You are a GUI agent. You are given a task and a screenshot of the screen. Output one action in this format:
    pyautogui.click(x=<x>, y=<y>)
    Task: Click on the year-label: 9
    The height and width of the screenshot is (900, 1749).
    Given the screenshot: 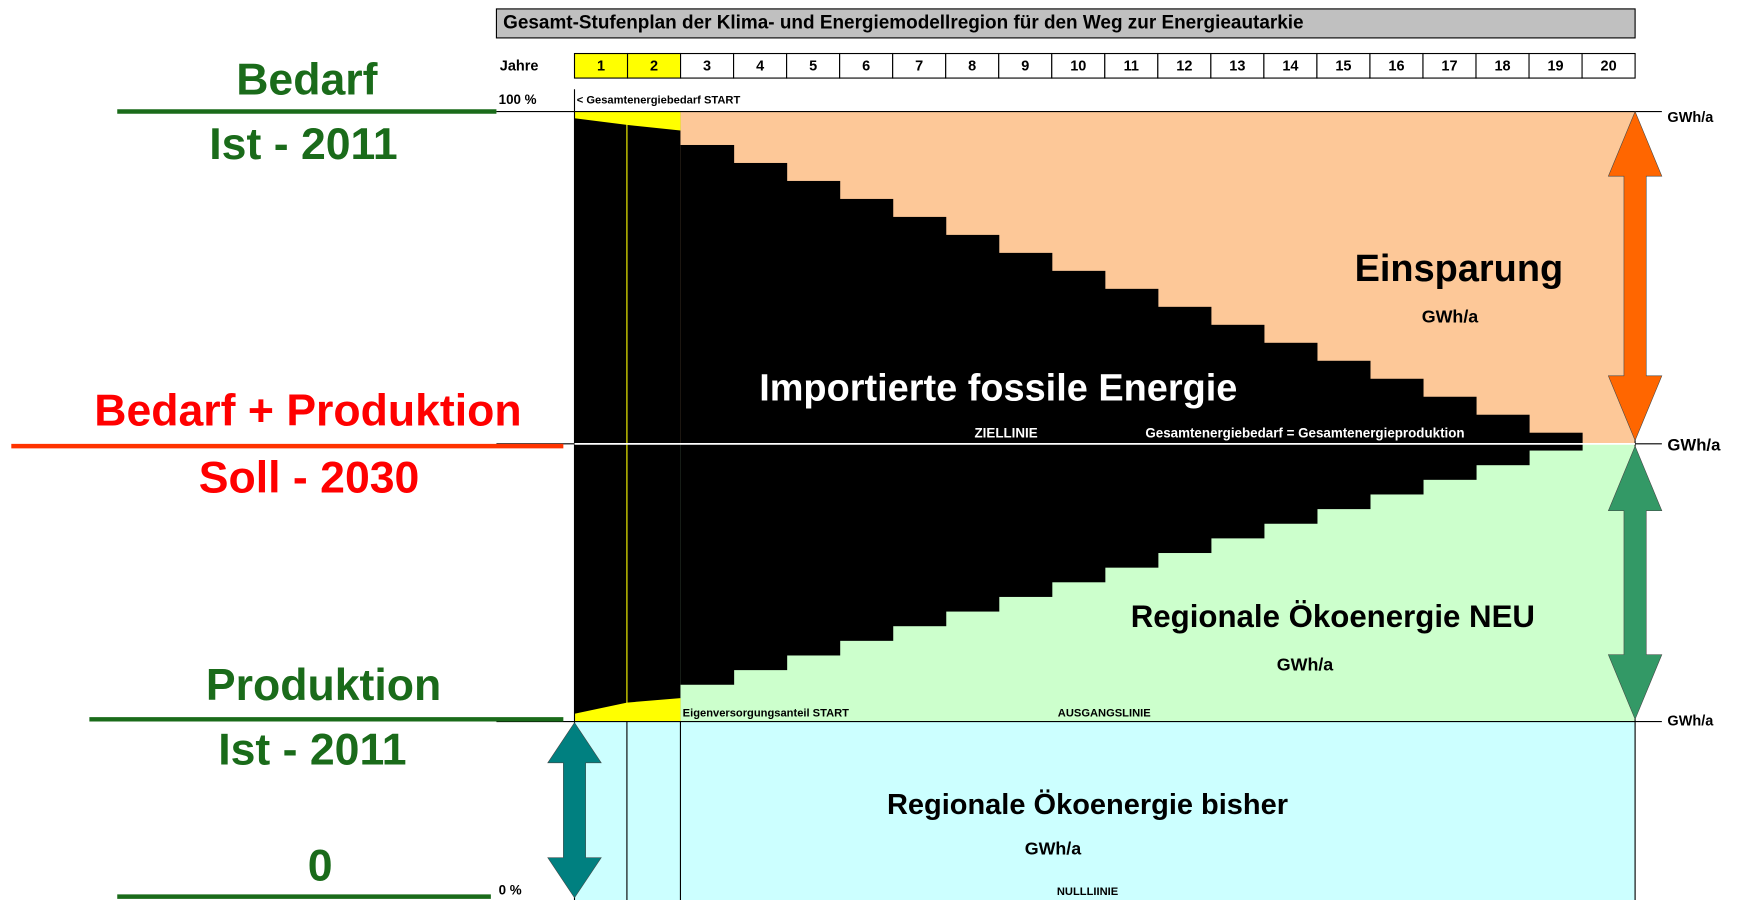 What is the action you would take?
    pyautogui.click(x=1025, y=67)
    